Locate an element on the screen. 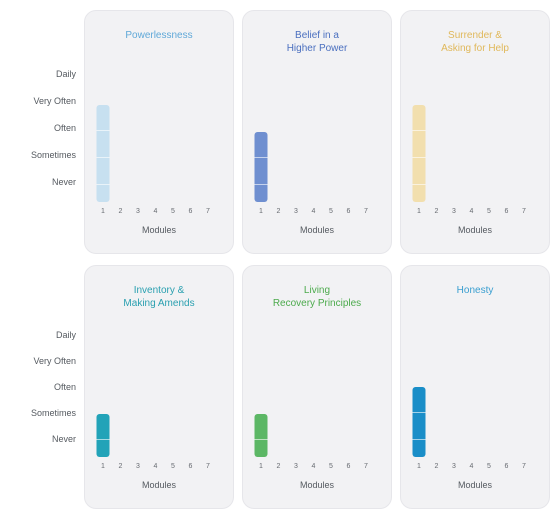 The width and height of the screenshot is (552, 510). y-axis-labels-top: Daily Very Often Often Sometimes Never is located at coordinates (38, 120).